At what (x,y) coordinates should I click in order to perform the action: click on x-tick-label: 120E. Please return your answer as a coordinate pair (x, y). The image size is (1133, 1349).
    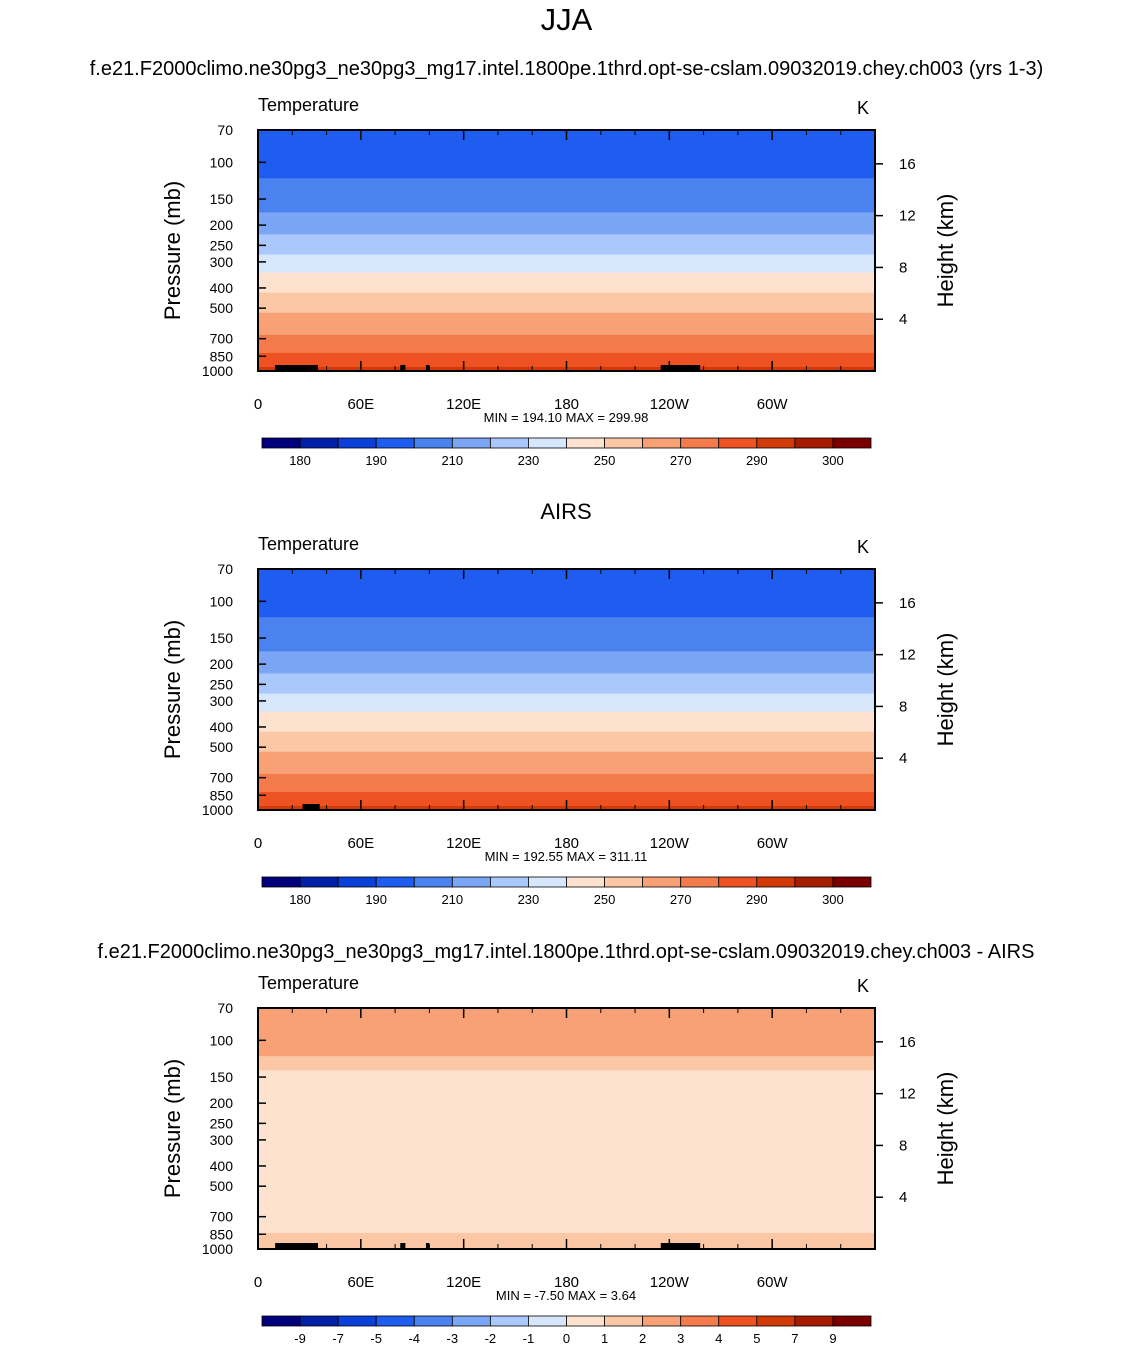
    Looking at the image, I should click on (463, 404).